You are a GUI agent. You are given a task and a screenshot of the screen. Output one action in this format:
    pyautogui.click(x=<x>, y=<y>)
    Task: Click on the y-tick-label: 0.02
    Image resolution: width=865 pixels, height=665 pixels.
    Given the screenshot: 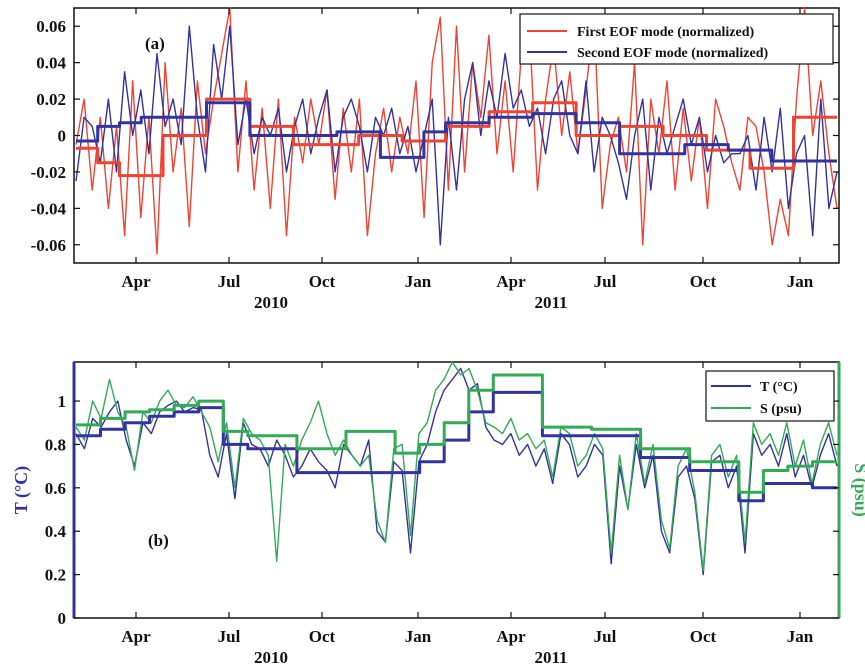 What is the action you would take?
    pyautogui.click(x=51, y=99)
    